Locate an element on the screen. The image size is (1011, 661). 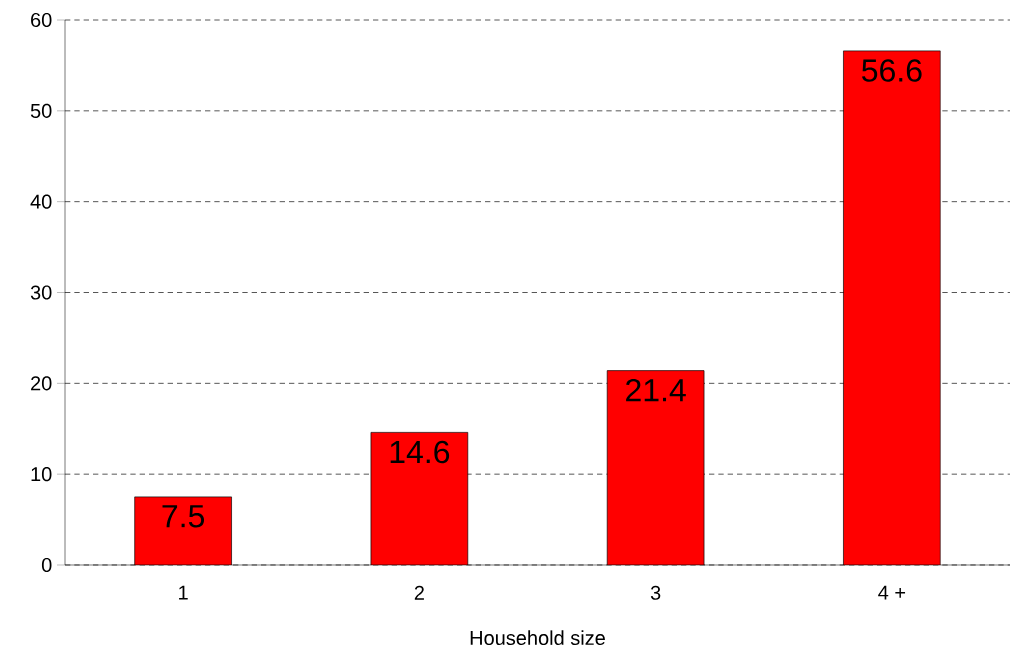
x-tick-label: 3 is located at coordinates (655, 592).